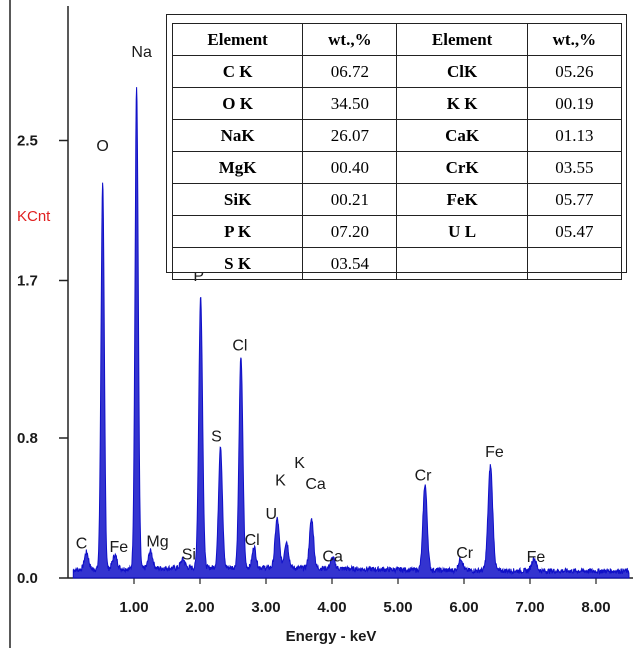 This screenshot has width=633, height=648. Describe the element at coordinates (157, 542) in the screenshot. I see `peak-label: Mg` at that location.